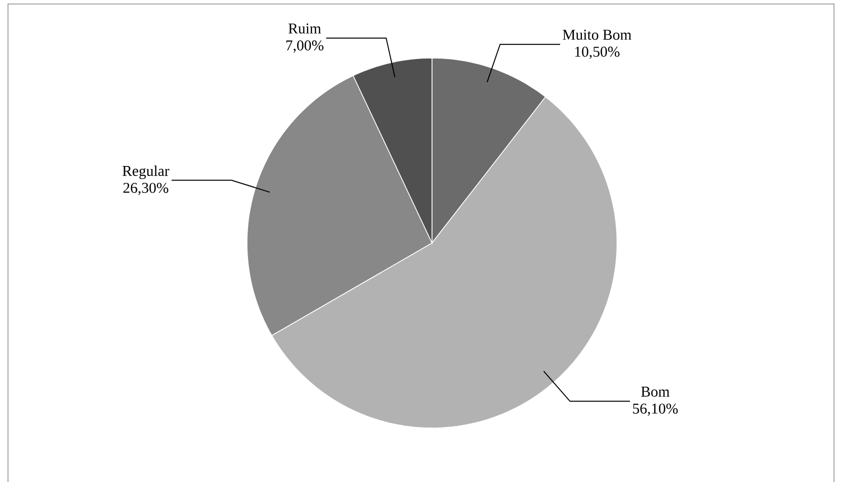 Image resolution: width=842 pixels, height=482 pixels. Describe the element at coordinates (145, 188) in the screenshot. I see `data-label: 26,30%` at that location.